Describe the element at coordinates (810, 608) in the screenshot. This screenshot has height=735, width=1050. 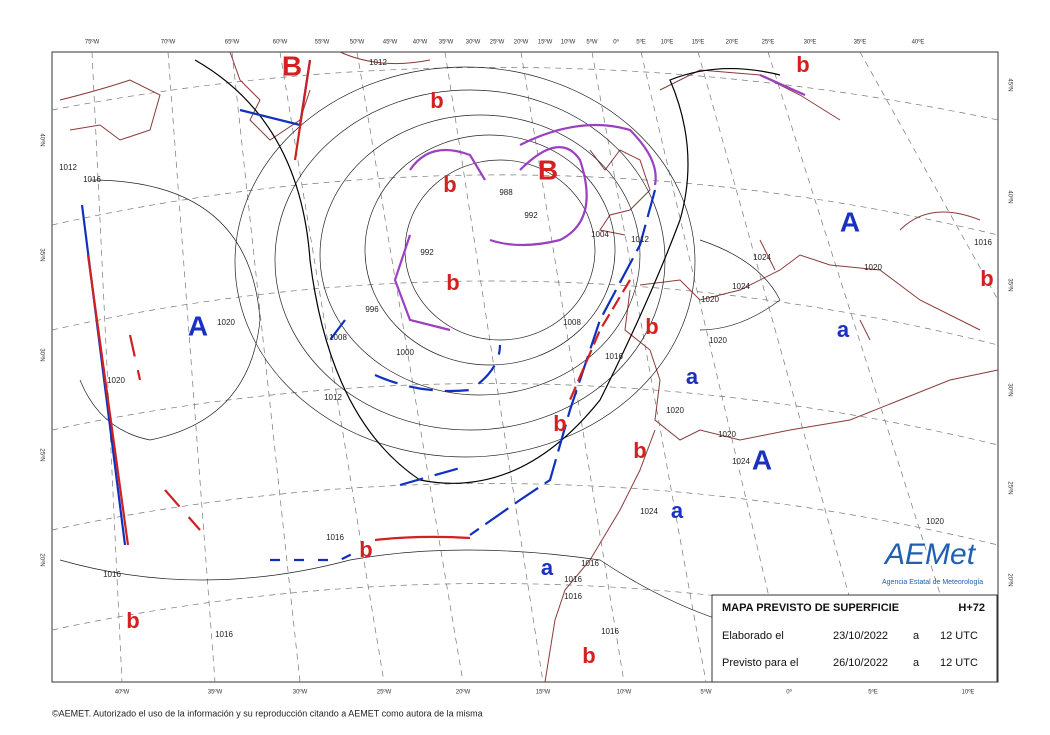
I see `info-title: MAPA PREVISTO DE SUPERFICIE` at that location.